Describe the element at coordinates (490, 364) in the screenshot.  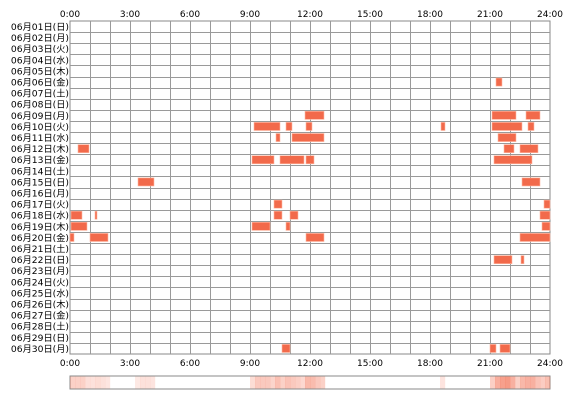
I see `x-tick-label: 21:00` at that location.